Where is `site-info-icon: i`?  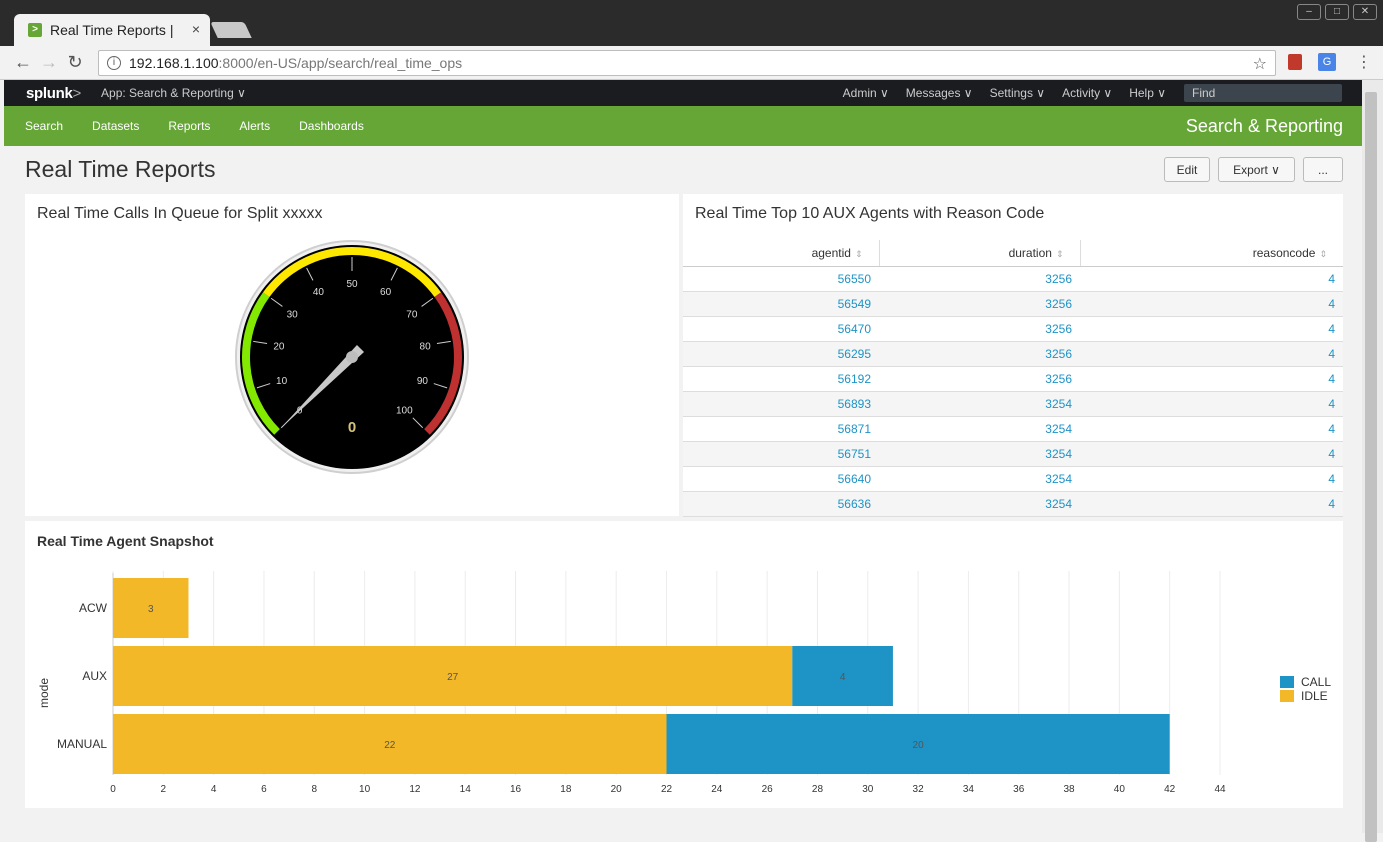 site-info-icon: i is located at coordinates (114, 63).